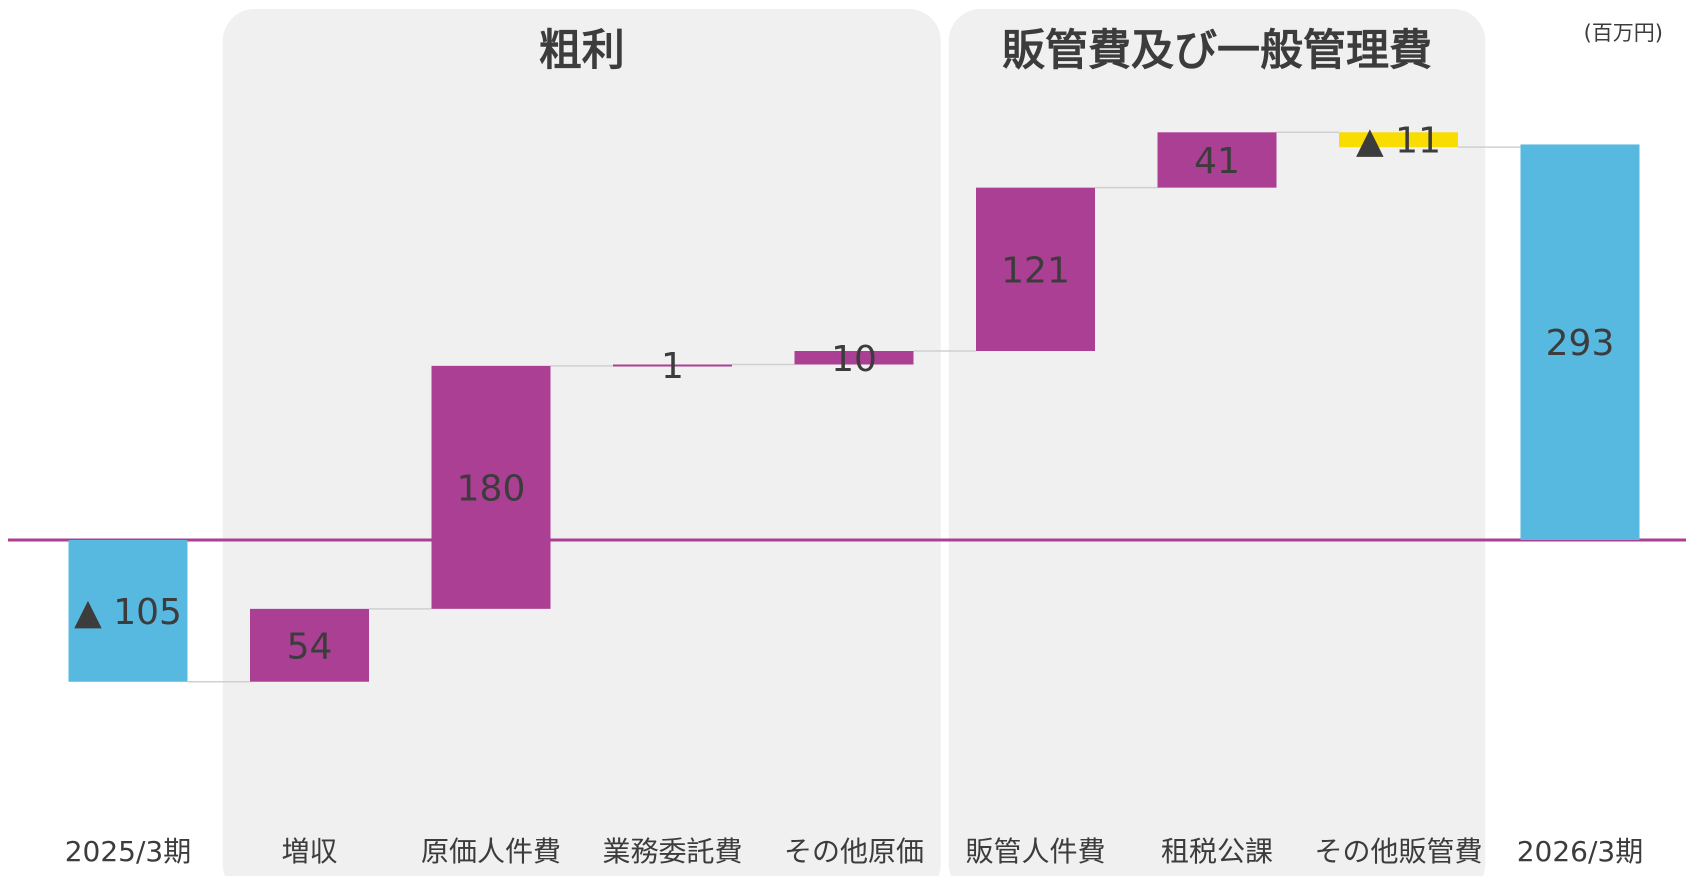 The image size is (1692, 880). Describe the element at coordinates (672, 851) in the screenshot. I see `category-label-4: 業務委託費` at that location.